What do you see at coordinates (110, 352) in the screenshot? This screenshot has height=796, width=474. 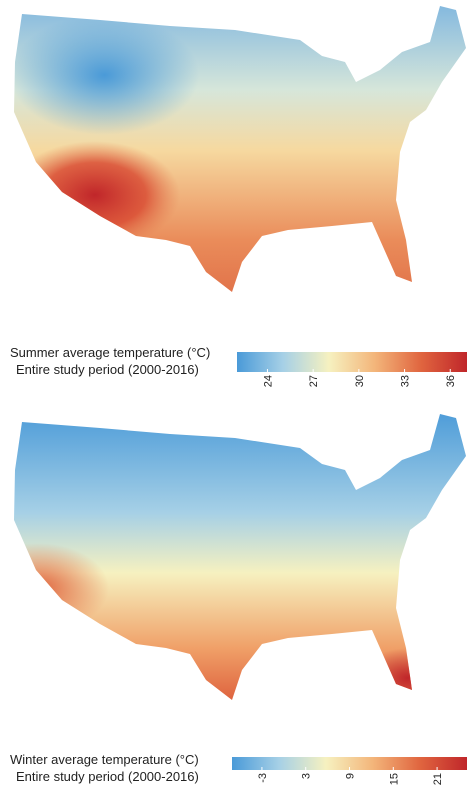 I see `map-title: Summer average temperature (°C)` at bounding box center [110, 352].